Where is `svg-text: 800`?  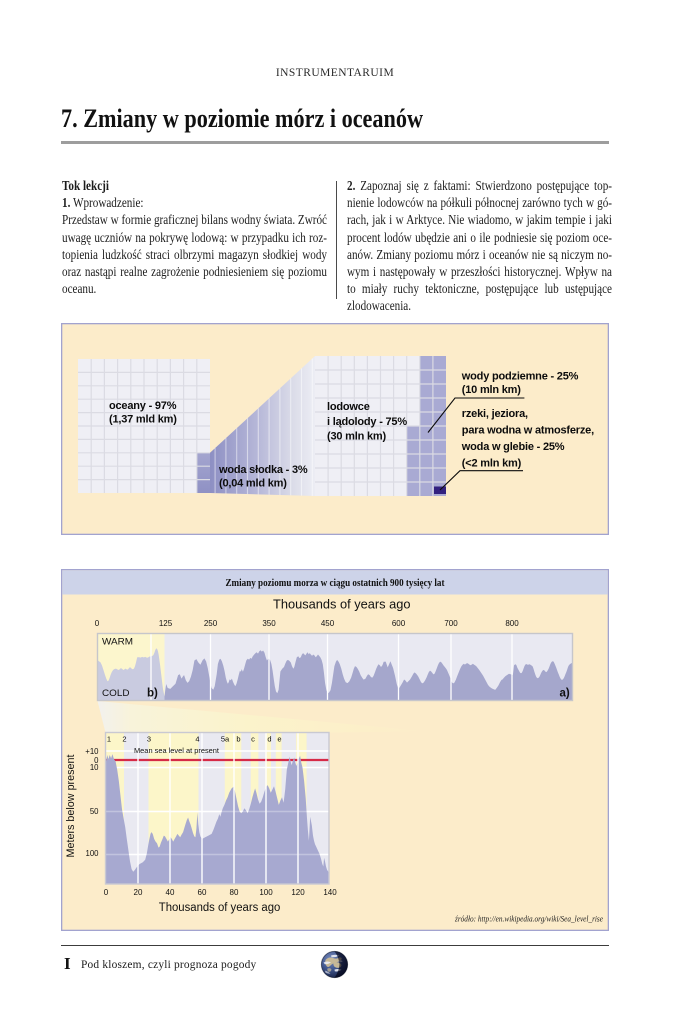
svg-text: 800 is located at coordinates (512, 623).